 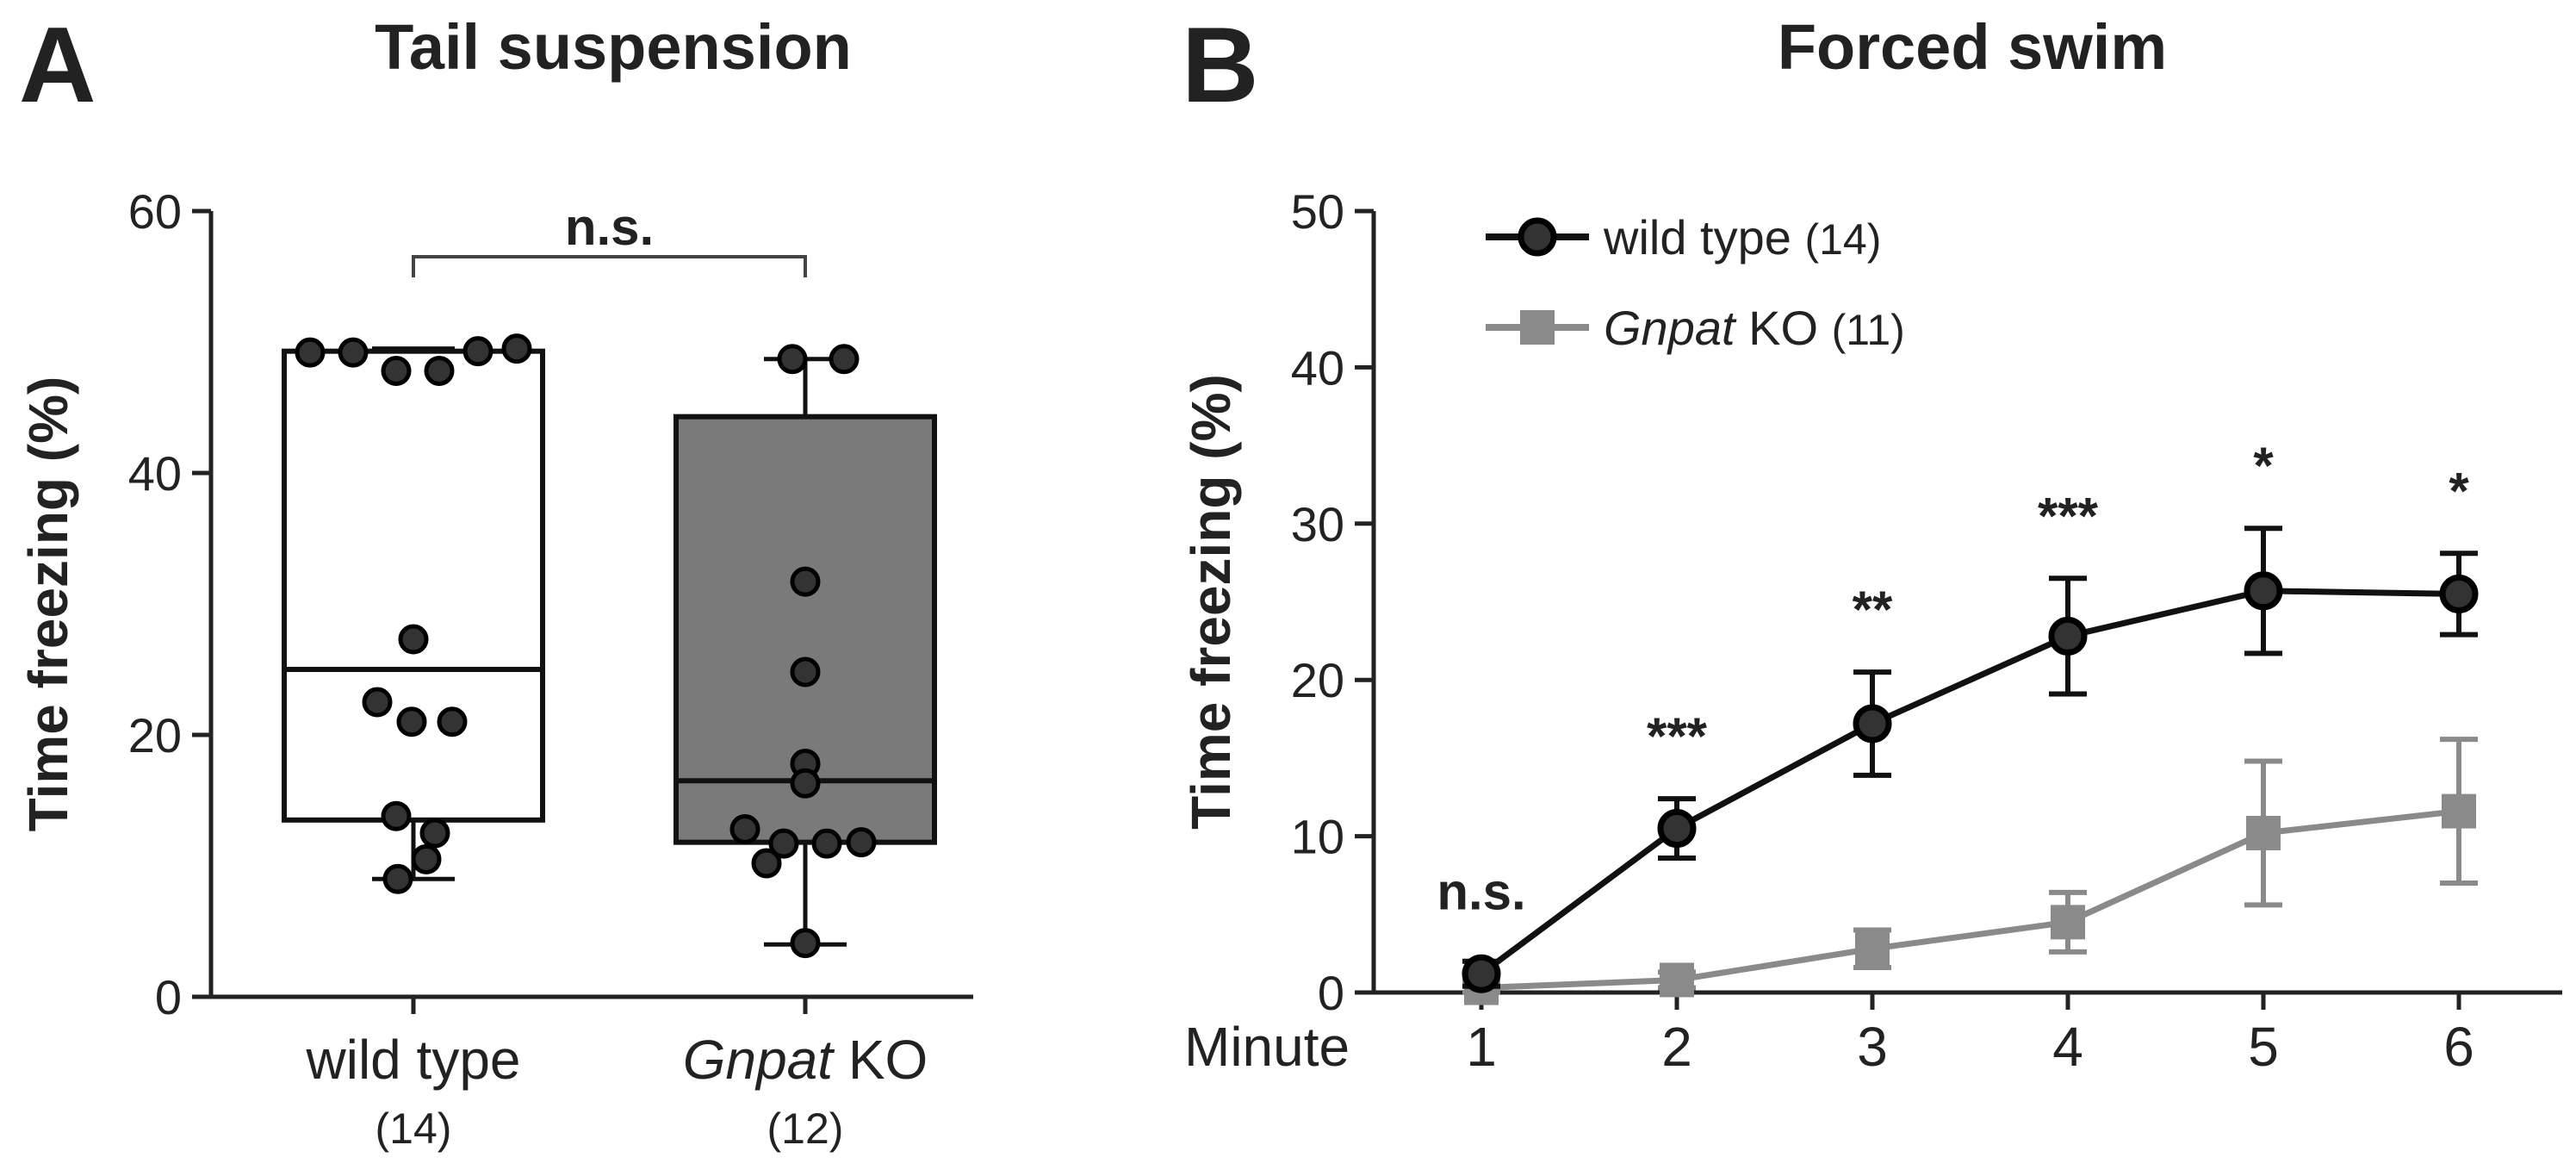 I want to click on legend-label: wild type (14), so click(x=1742, y=237).